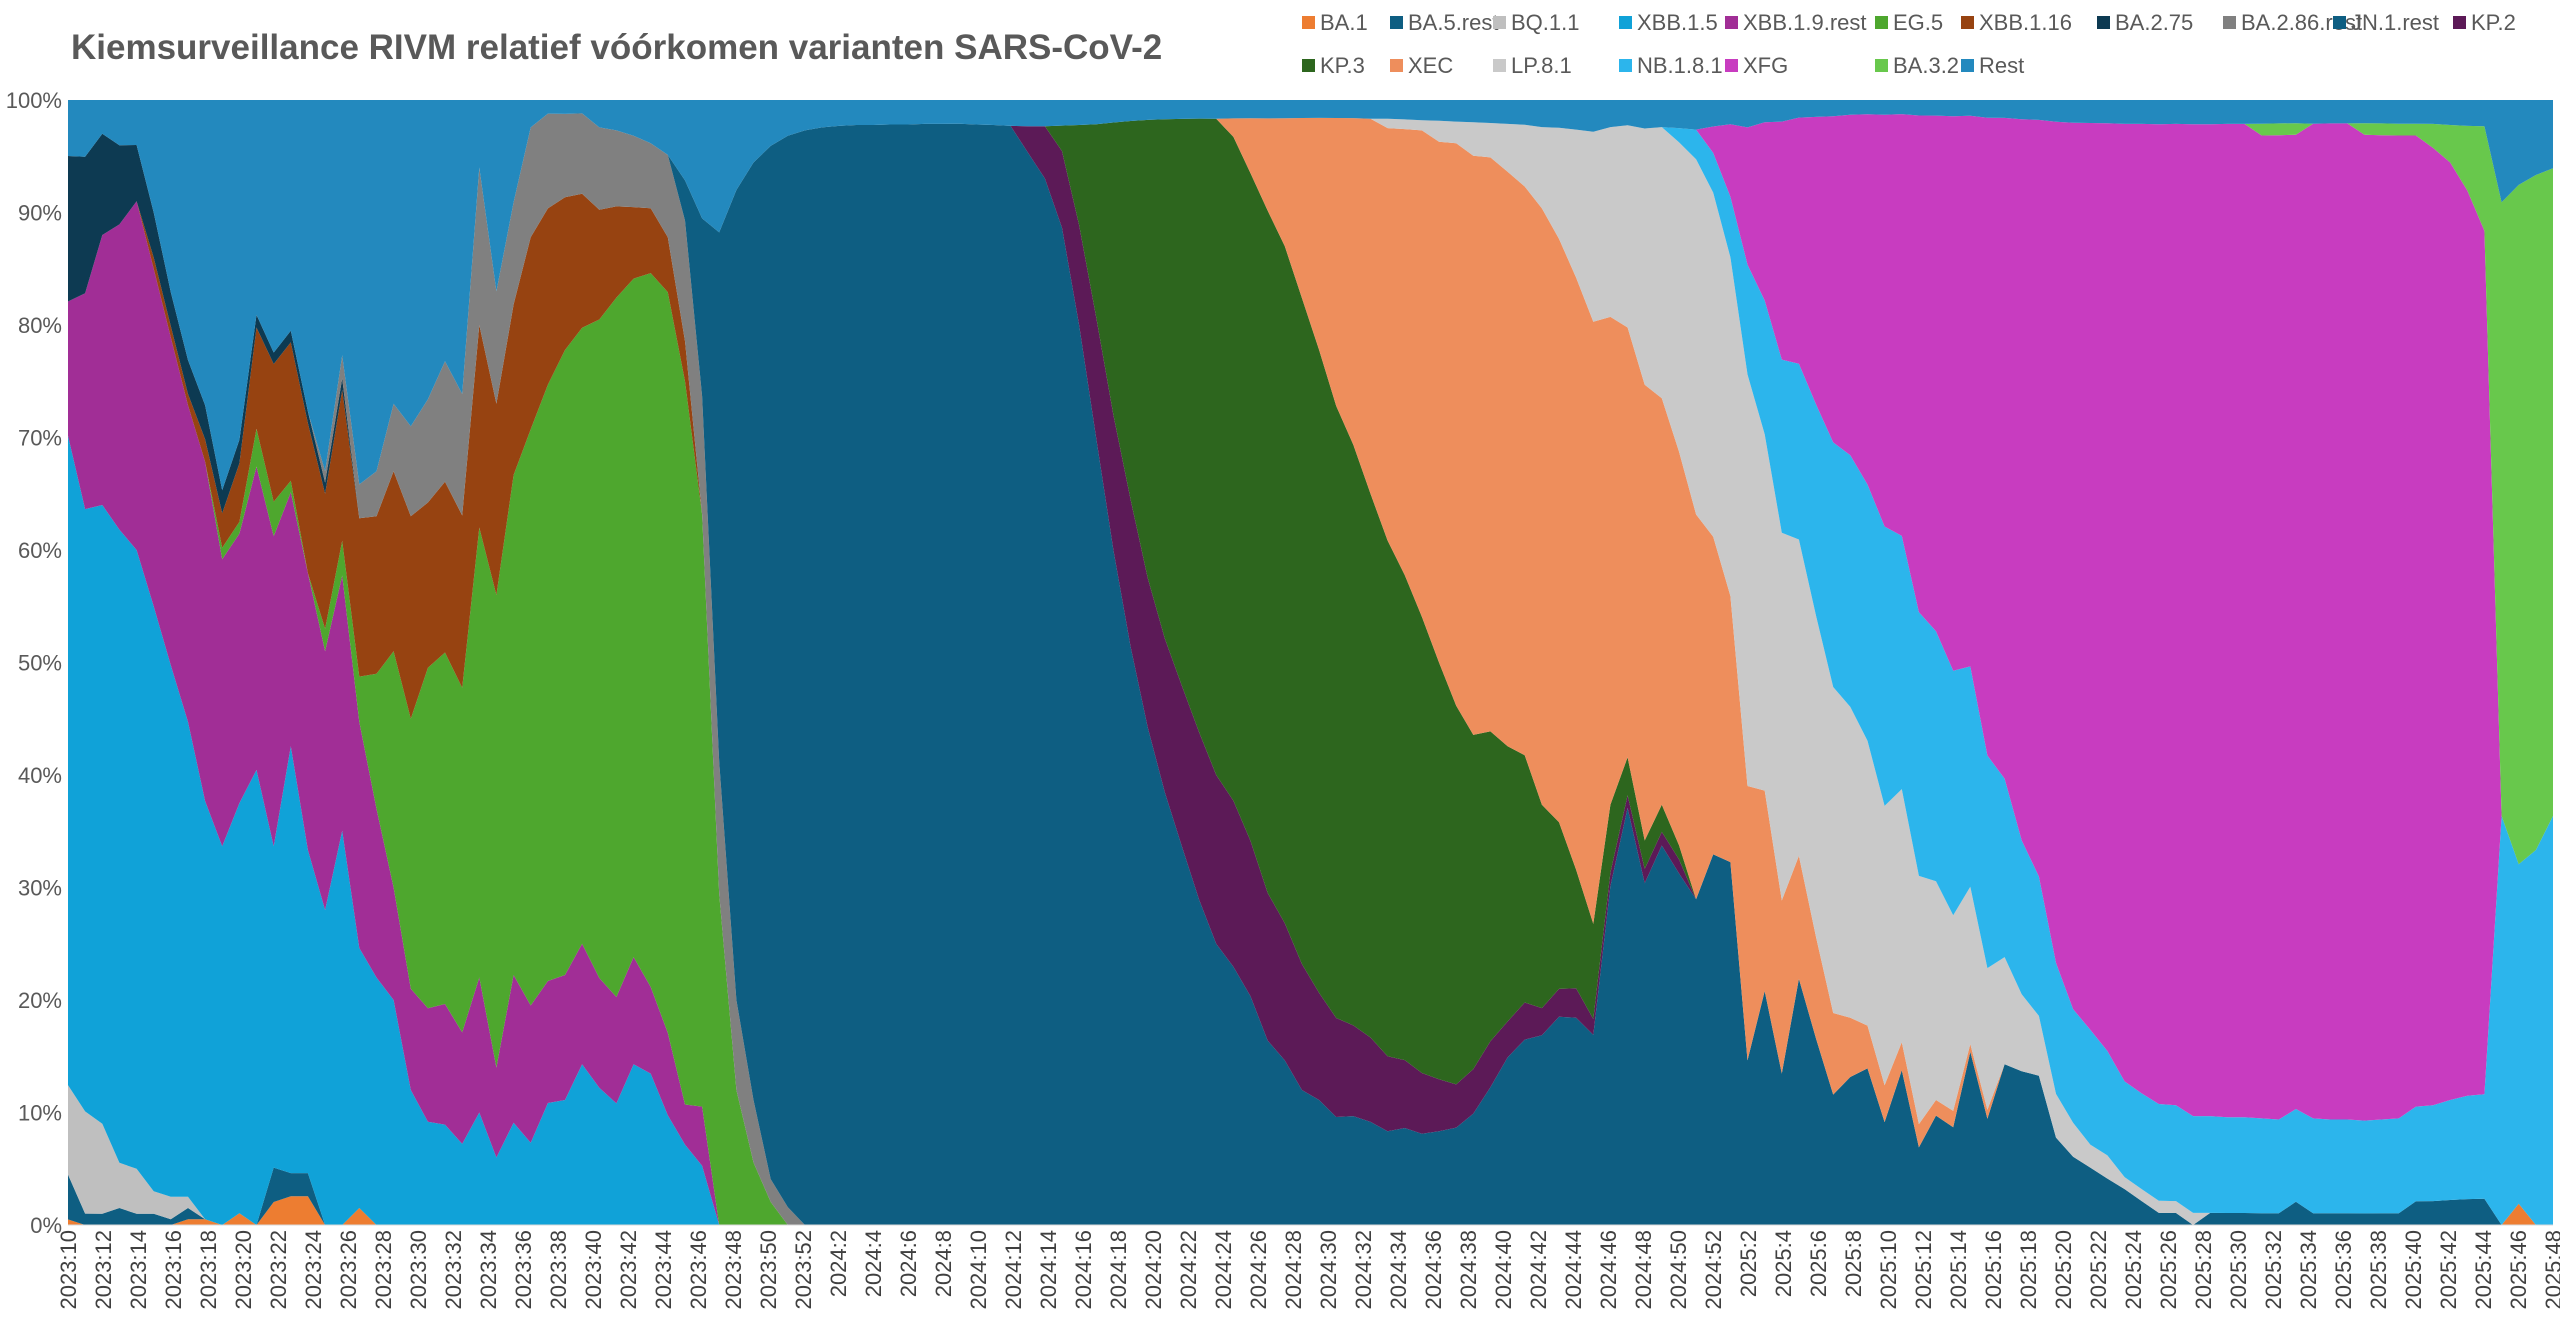  Describe the element at coordinates (40, 213) in the screenshot. I see `y-tick-label: 90%` at that location.